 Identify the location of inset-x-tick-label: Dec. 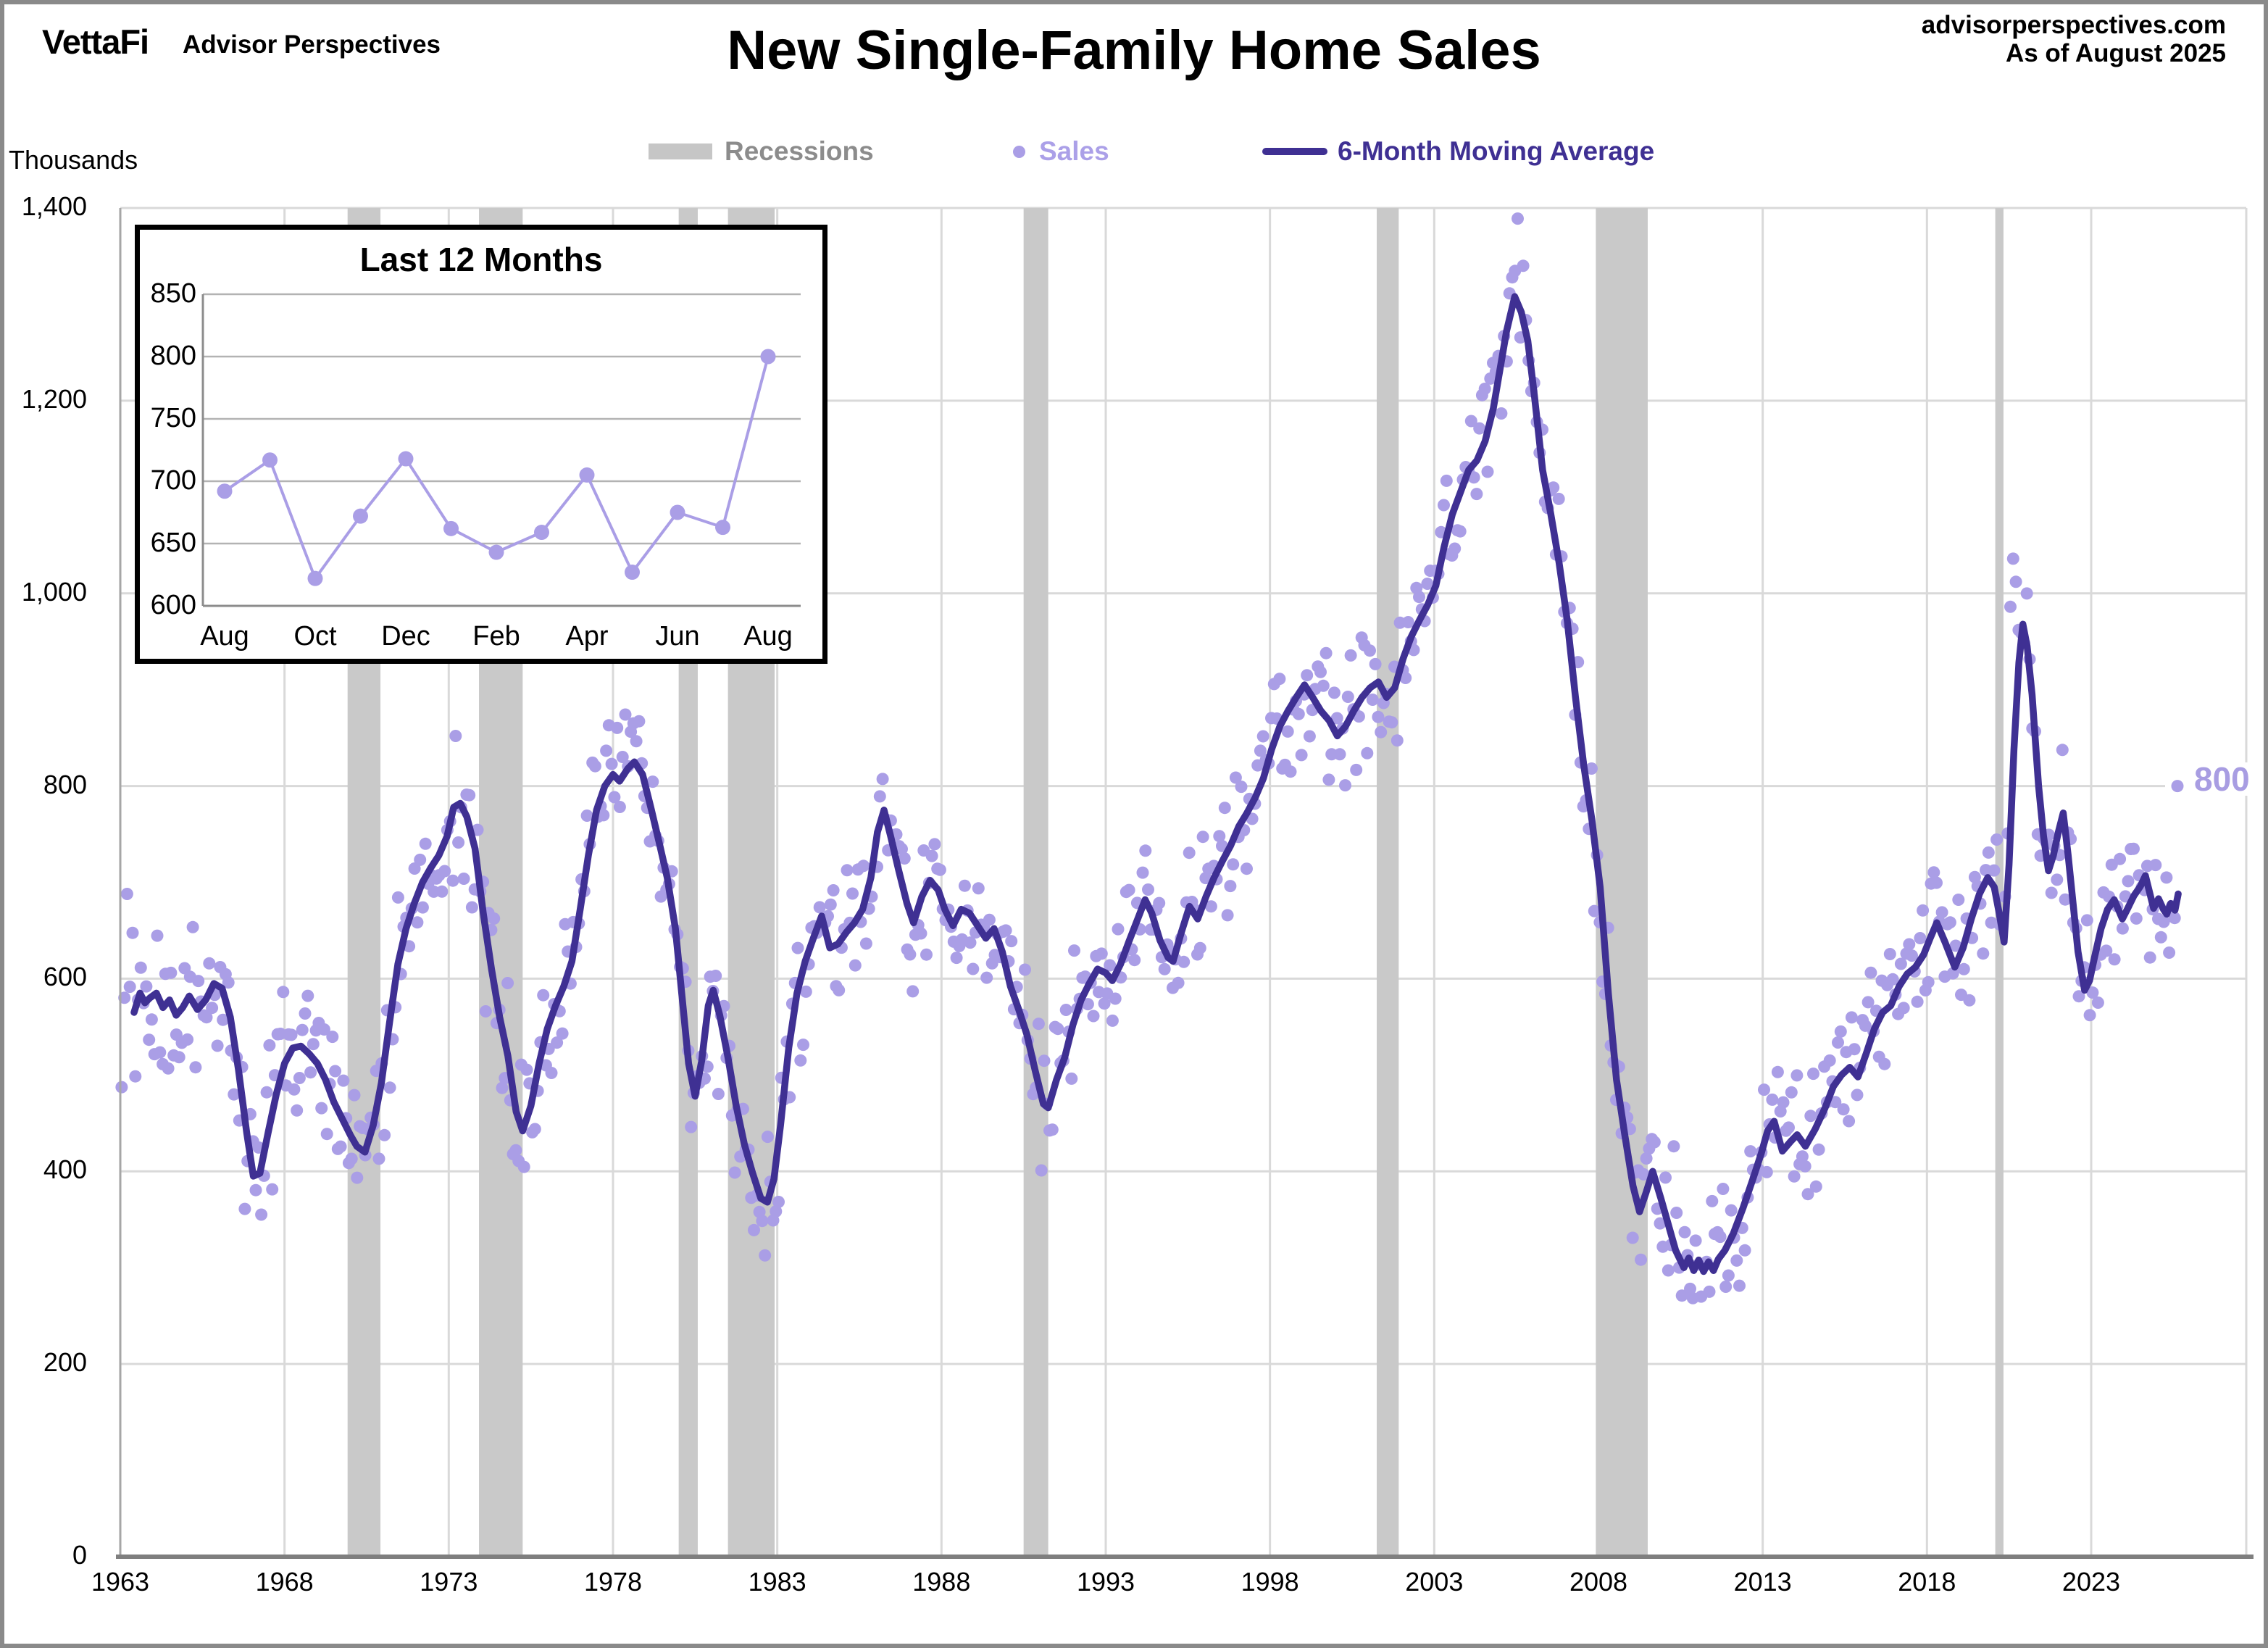
(406, 636).